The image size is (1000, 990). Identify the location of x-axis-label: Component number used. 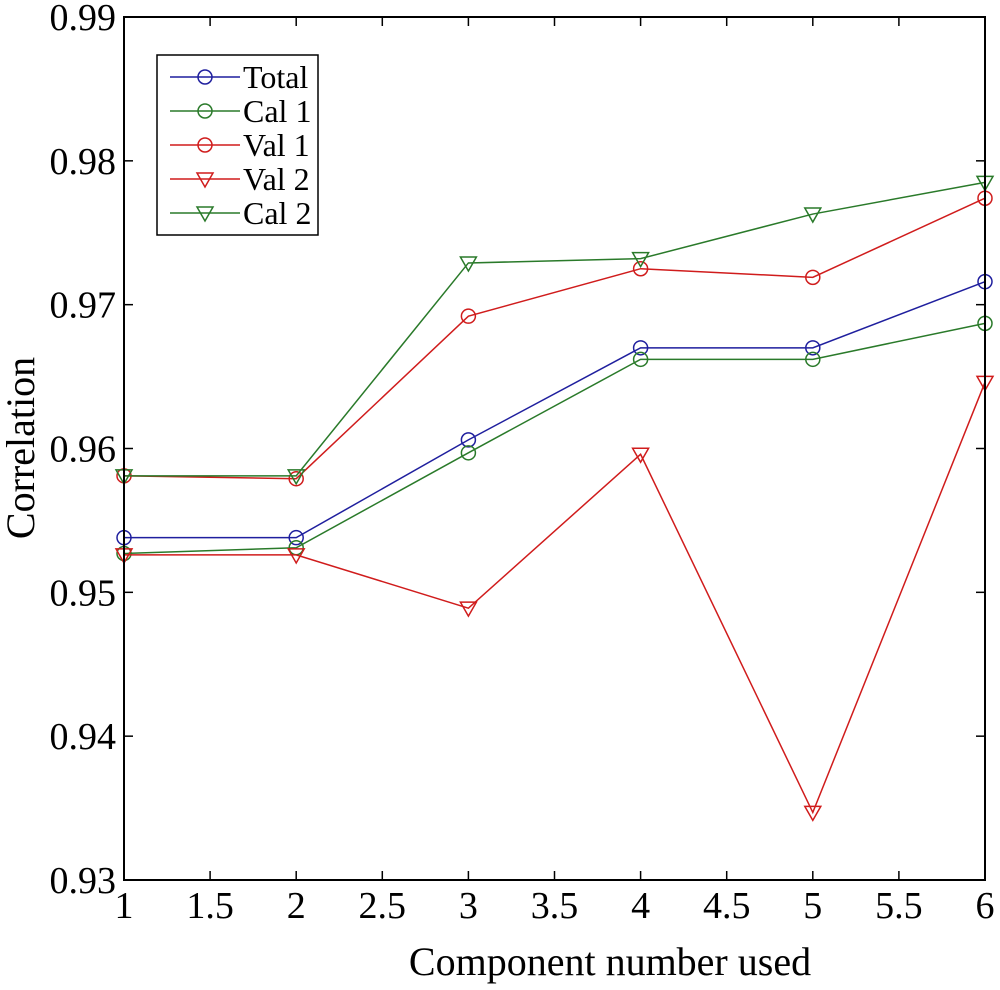
(610, 961).